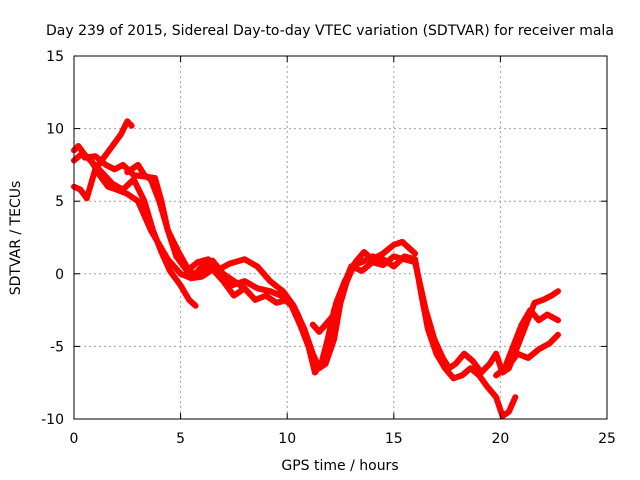  I want to click on x-axis-label: GPS time / hours, so click(339, 466).